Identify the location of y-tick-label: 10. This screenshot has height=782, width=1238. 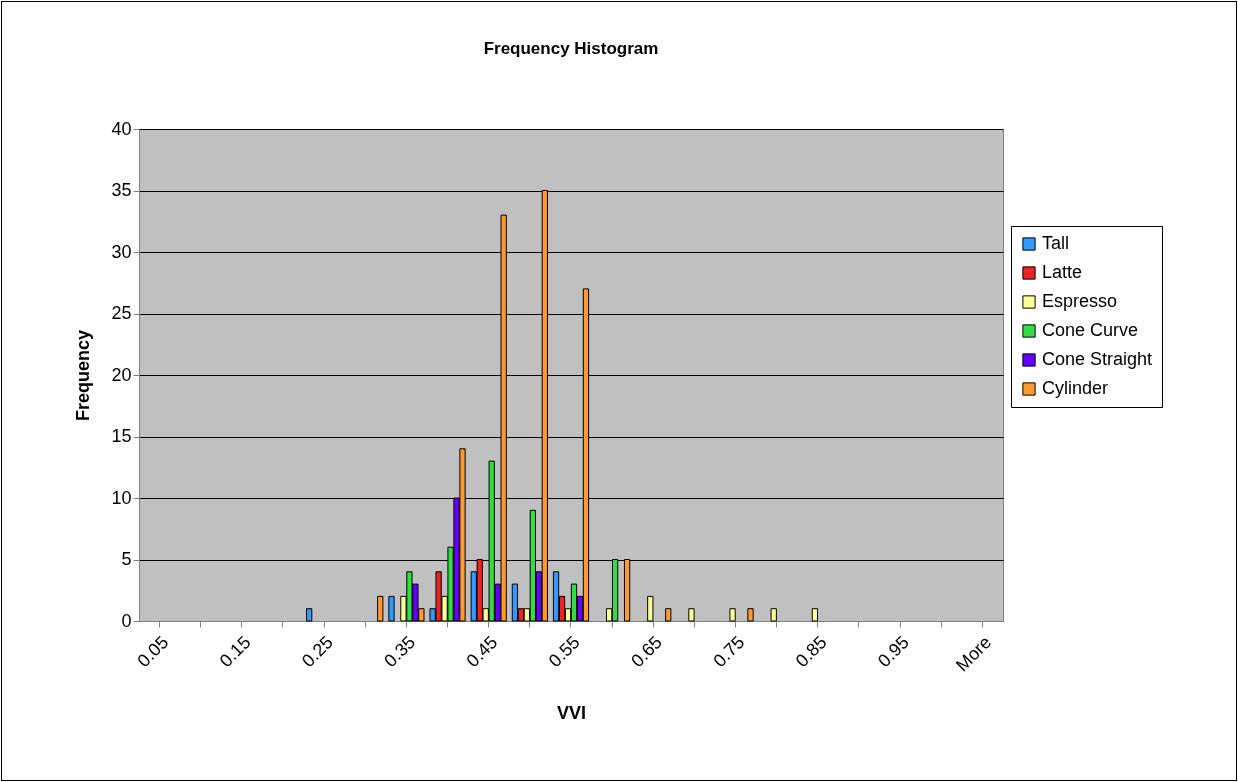
(121, 497).